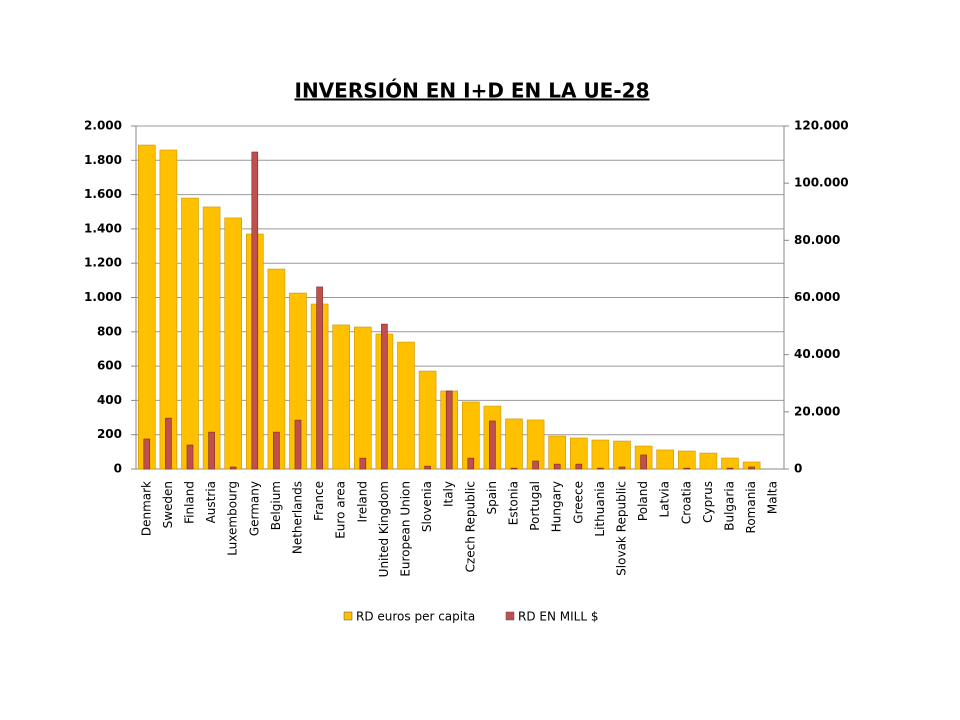 This screenshot has width=960, height=720. What do you see at coordinates (298, 517) in the screenshot?
I see `x-tick-label: Netherlands` at bounding box center [298, 517].